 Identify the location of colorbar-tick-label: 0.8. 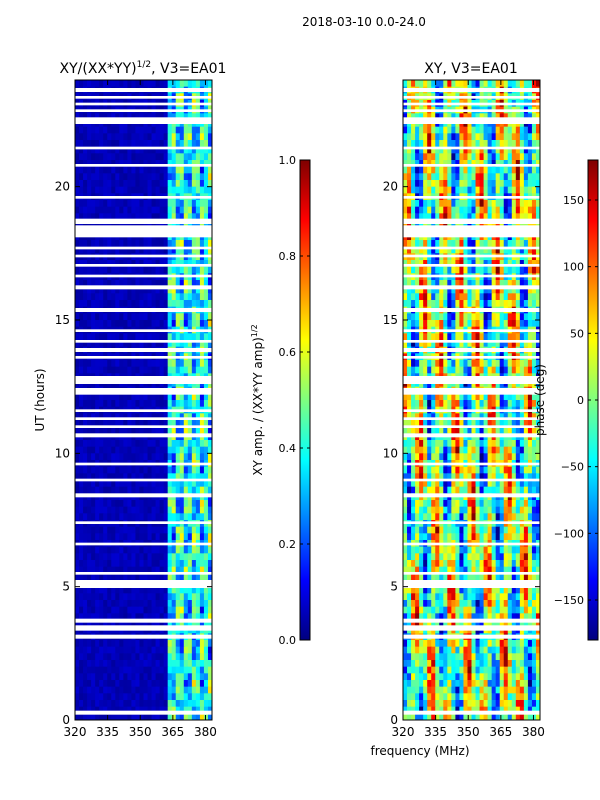
(288, 256).